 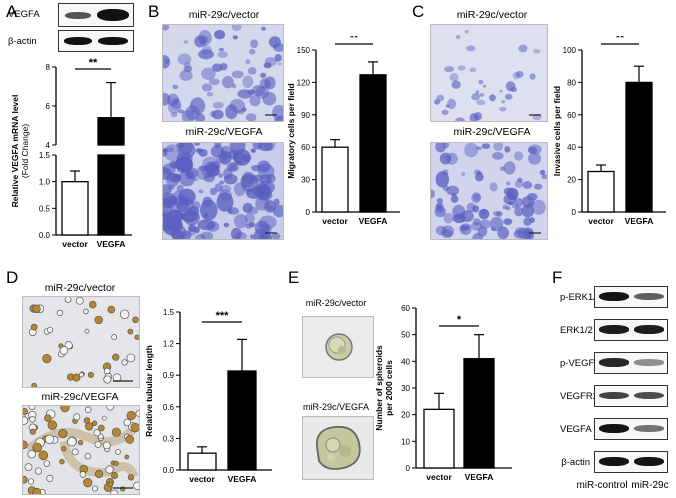 What do you see at coordinates (48, 145) in the screenshot?
I see `y-tick-label-a: 4` at bounding box center [48, 145].